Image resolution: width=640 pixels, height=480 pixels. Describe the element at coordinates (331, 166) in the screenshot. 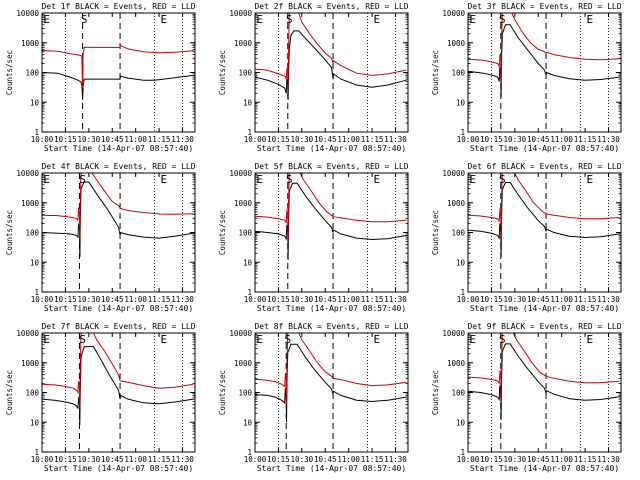

I see `panel-title: Det 5f BLACK = Events, RED = LLD` at that location.